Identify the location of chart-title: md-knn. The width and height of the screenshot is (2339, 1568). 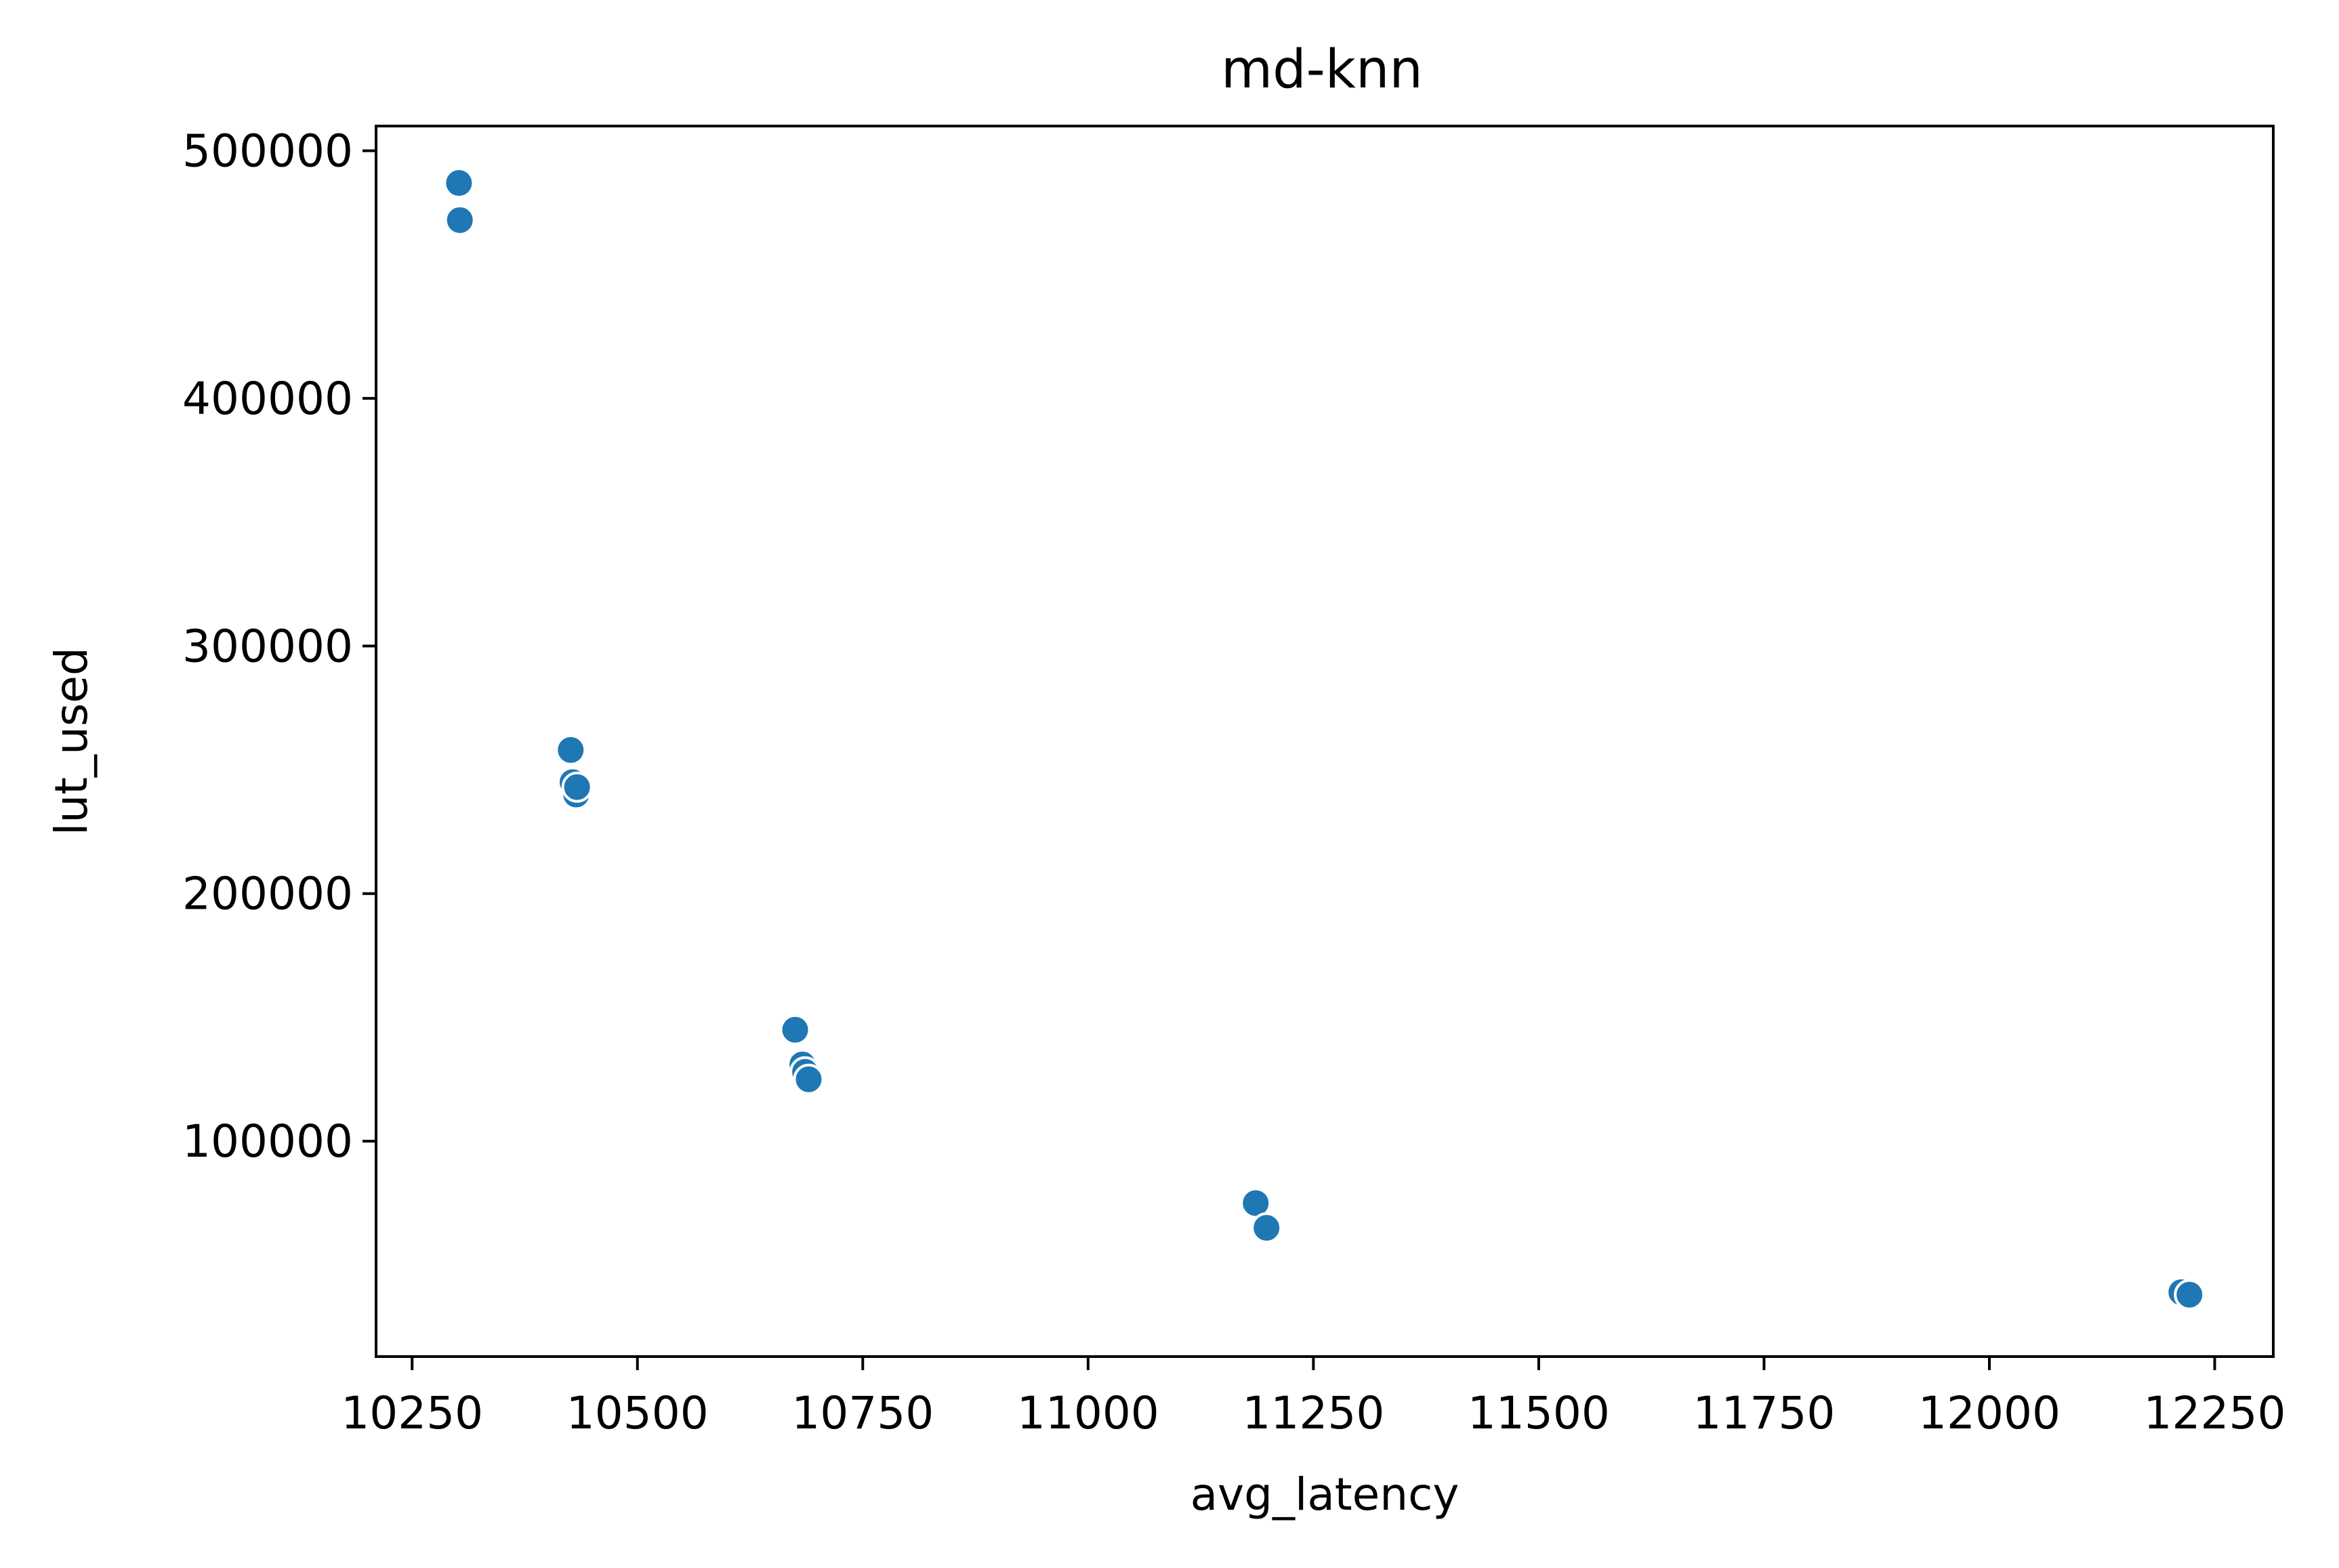
(1322, 69).